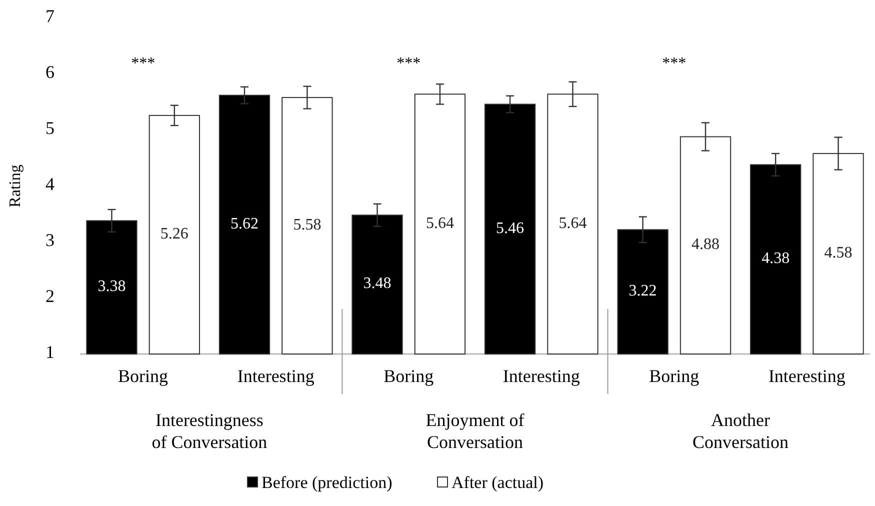 The image size is (875, 506). What do you see at coordinates (307, 225) in the screenshot?
I see `data-label: 5.58` at bounding box center [307, 225].